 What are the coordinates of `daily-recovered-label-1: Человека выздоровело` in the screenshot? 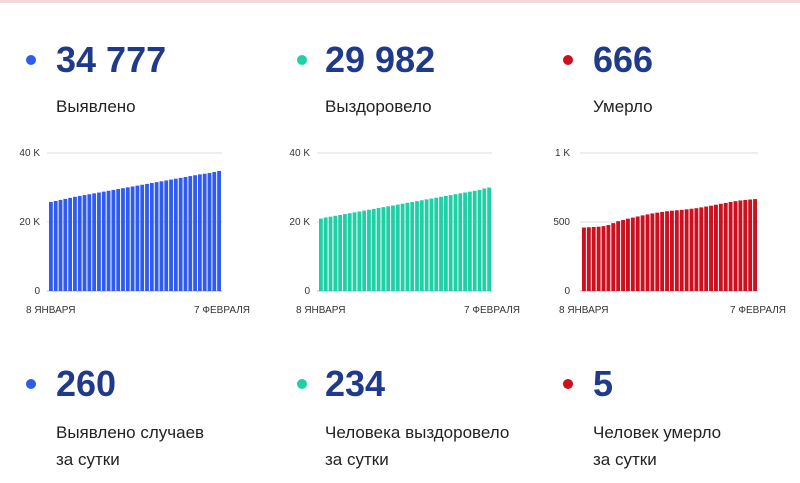 It's located at (417, 432).